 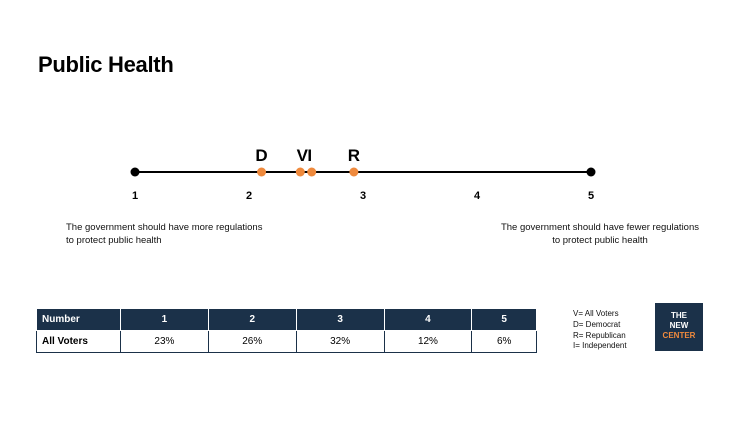 What do you see at coordinates (106, 64) in the screenshot?
I see `page-title: Public Health` at bounding box center [106, 64].